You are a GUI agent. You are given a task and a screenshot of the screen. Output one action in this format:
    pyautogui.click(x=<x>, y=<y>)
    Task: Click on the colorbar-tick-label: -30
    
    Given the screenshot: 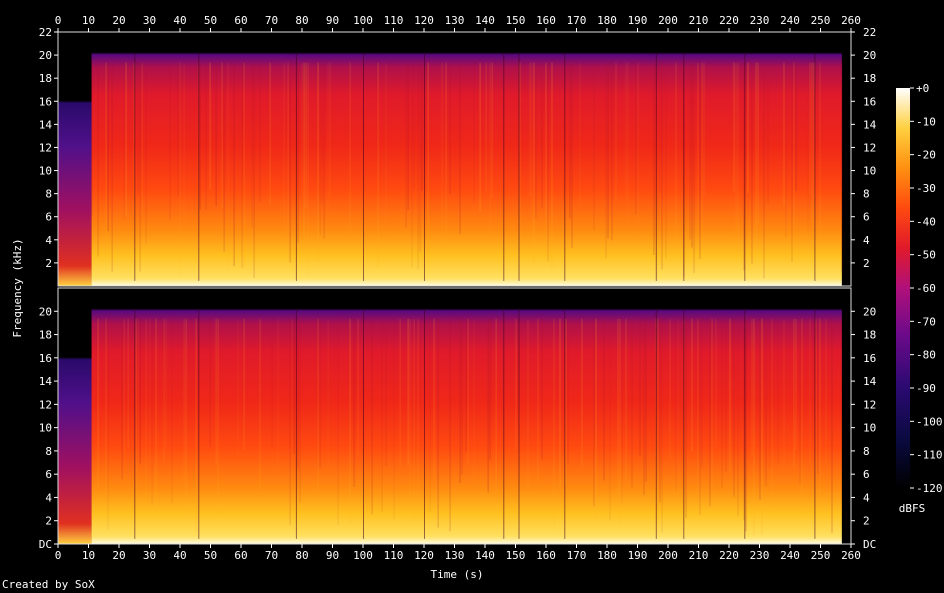 What is the action you would take?
    pyautogui.click(x=926, y=188)
    